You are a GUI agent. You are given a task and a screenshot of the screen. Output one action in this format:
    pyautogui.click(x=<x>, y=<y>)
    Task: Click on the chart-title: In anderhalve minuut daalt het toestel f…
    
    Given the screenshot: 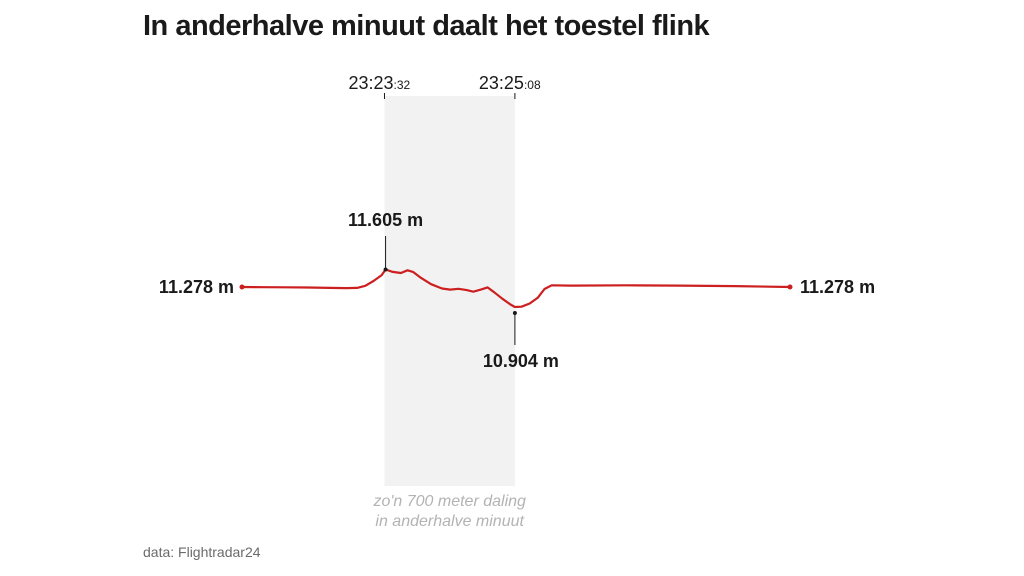 What is the action you would take?
    pyautogui.click(x=426, y=26)
    